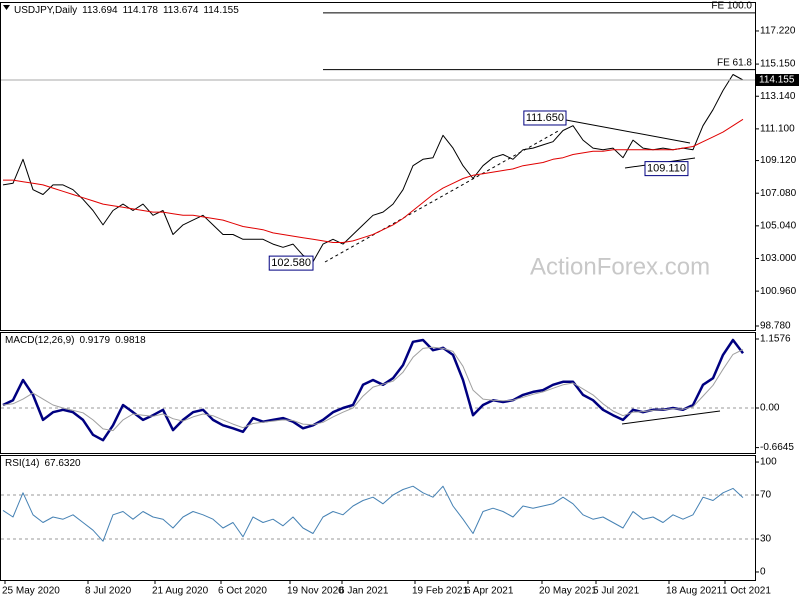  What do you see at coordinates (75, 340) in the screenshot?
I see `pane-header: MACD(12,26,9) 0.9179 0.9818` at bounding box center [75, 340].